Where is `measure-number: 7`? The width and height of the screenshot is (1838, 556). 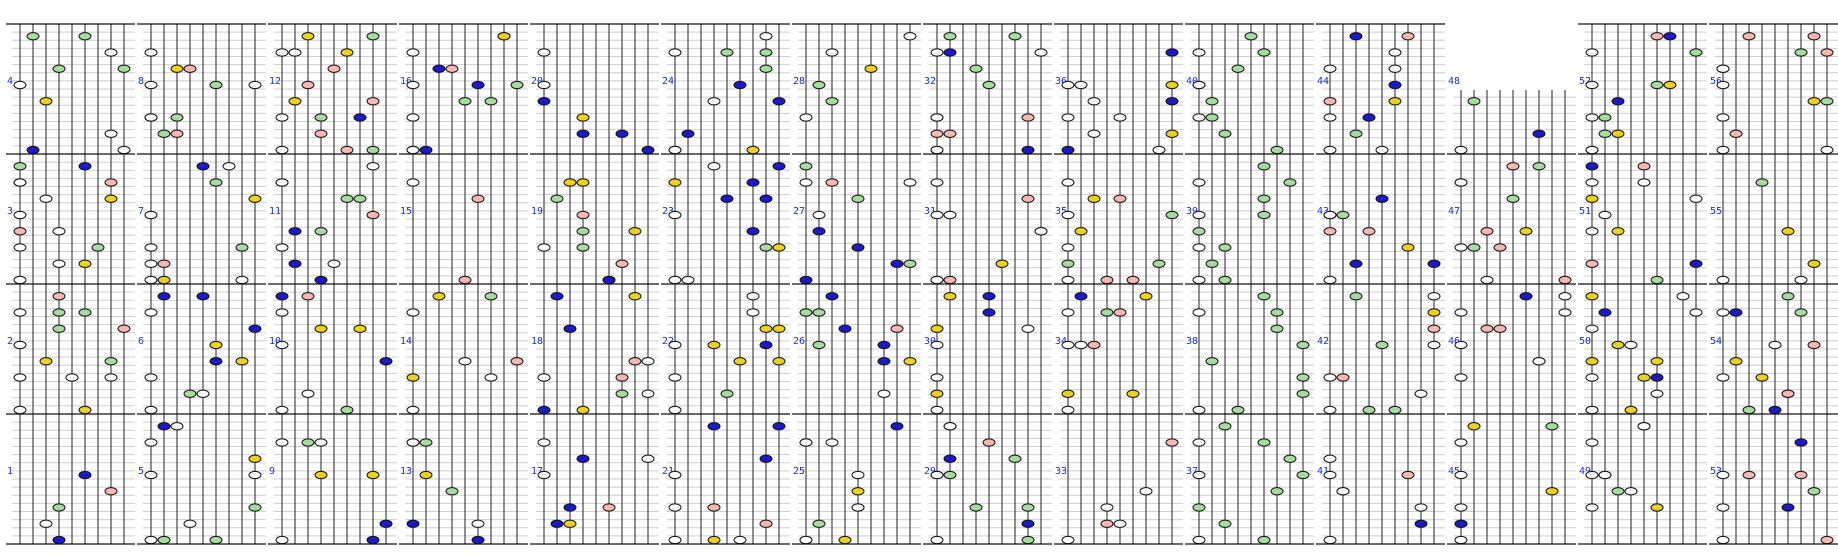 measure-number: 7 is located at coordinates (141, 211).